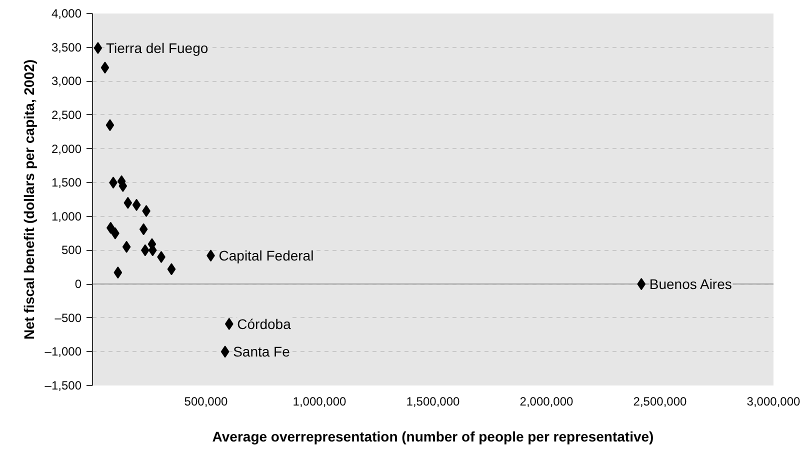 The image size is (803, 463). What do you see at coordinates (206, 401) in the screenshot?
I see `x-tick-label: 500,000` at bounding box center [206, 401].